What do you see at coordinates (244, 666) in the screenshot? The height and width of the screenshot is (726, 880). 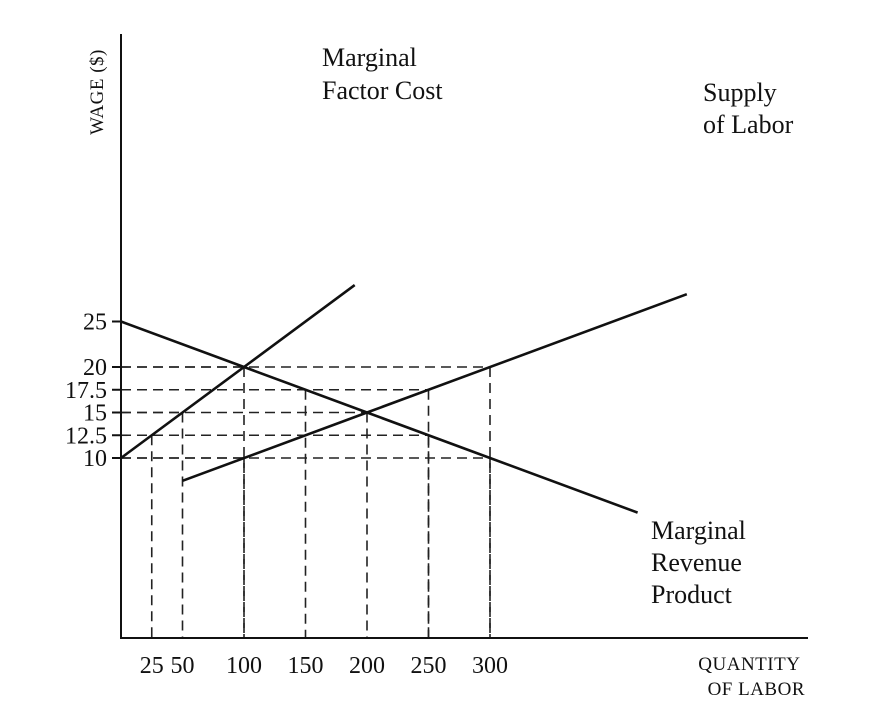 I see `x-tick-label: 100` at bounding box center [244, 666].